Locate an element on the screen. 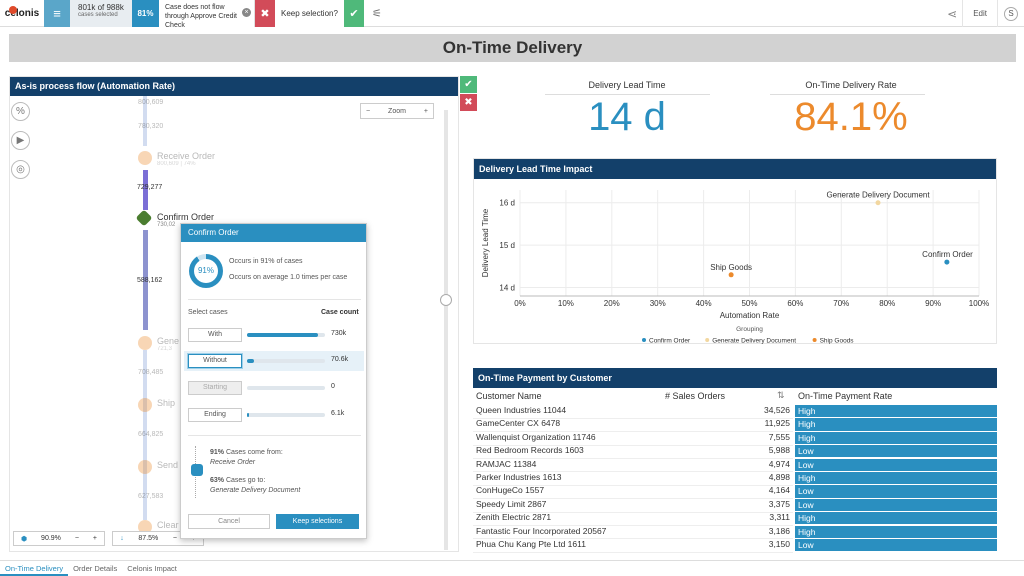 The image size is (1024, 576). cases-selected-chip: 801k of 988k cases selected is located at coordinates (101, 13).